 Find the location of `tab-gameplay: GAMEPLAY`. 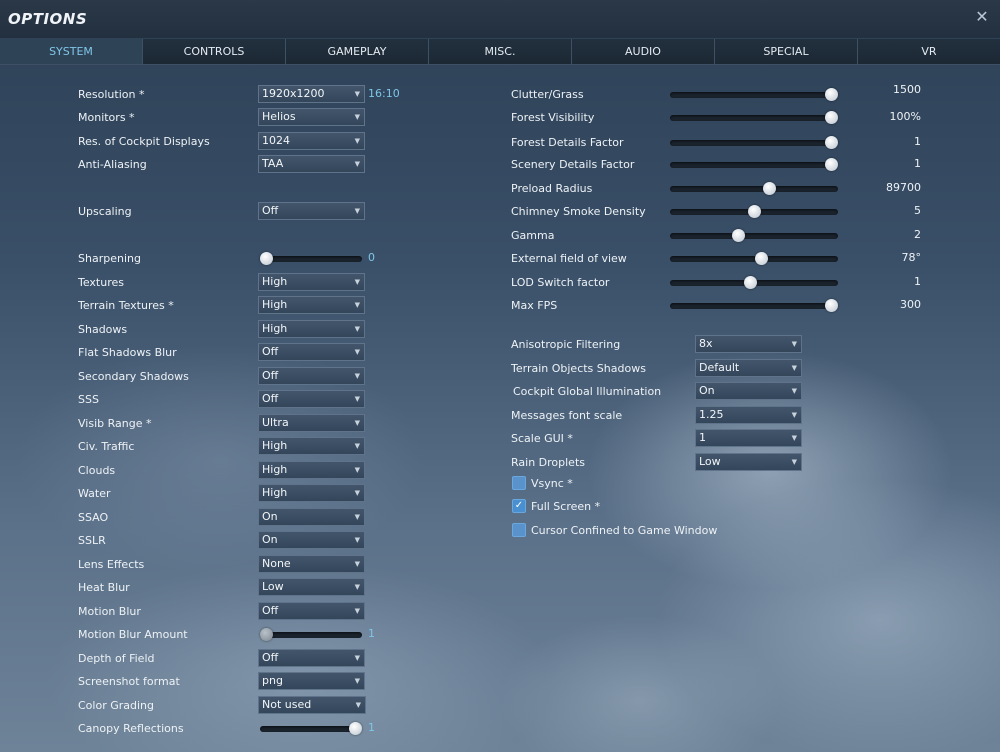

tab-gameplay: GAMEPLAY is located at coordinates (357, 51).